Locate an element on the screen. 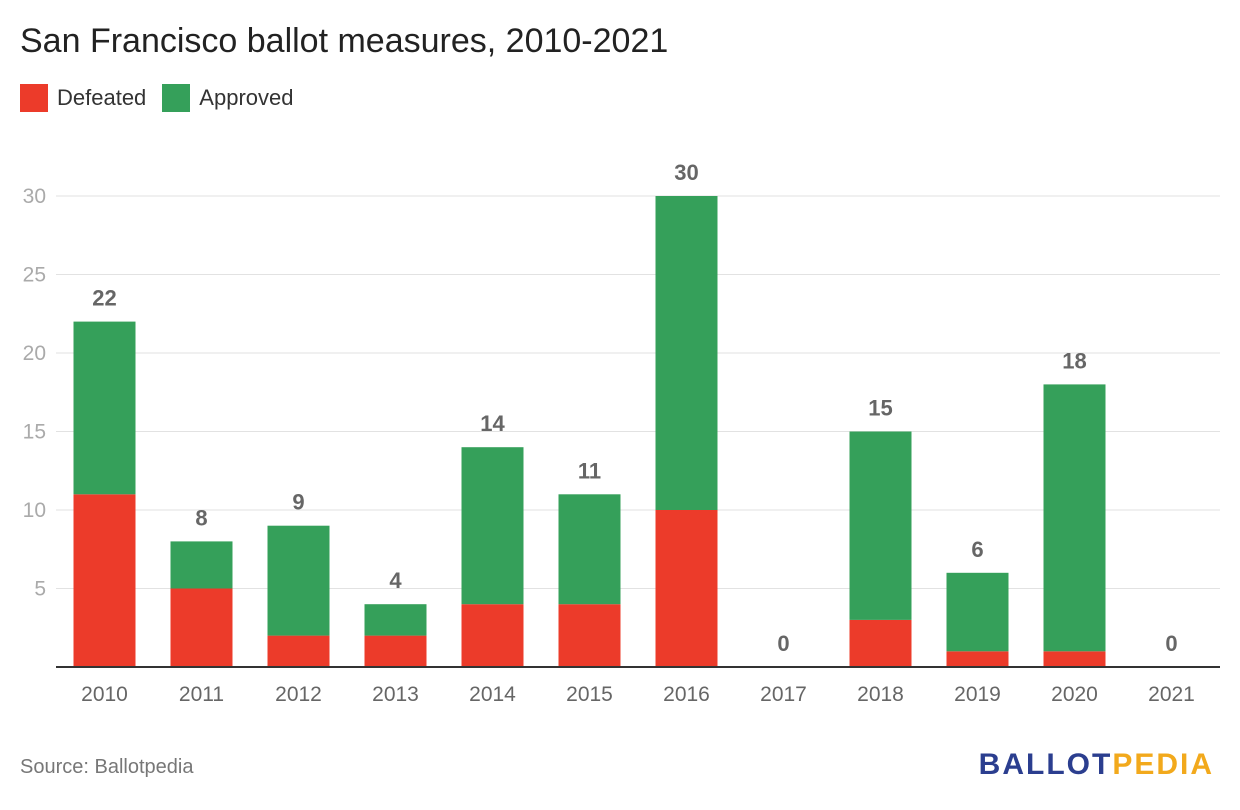 This screenshot has width=1240, height=810. x-tick-label-2011: 2011 is located at coordinates (201, 694).